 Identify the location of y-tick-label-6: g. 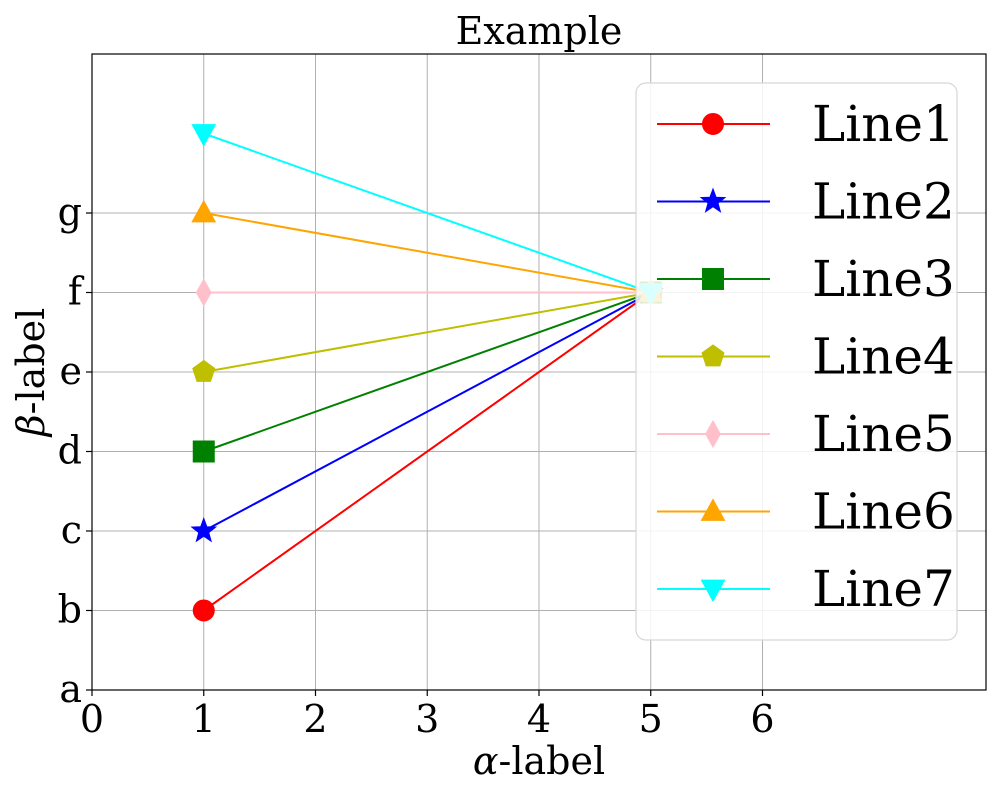
(70, 212).